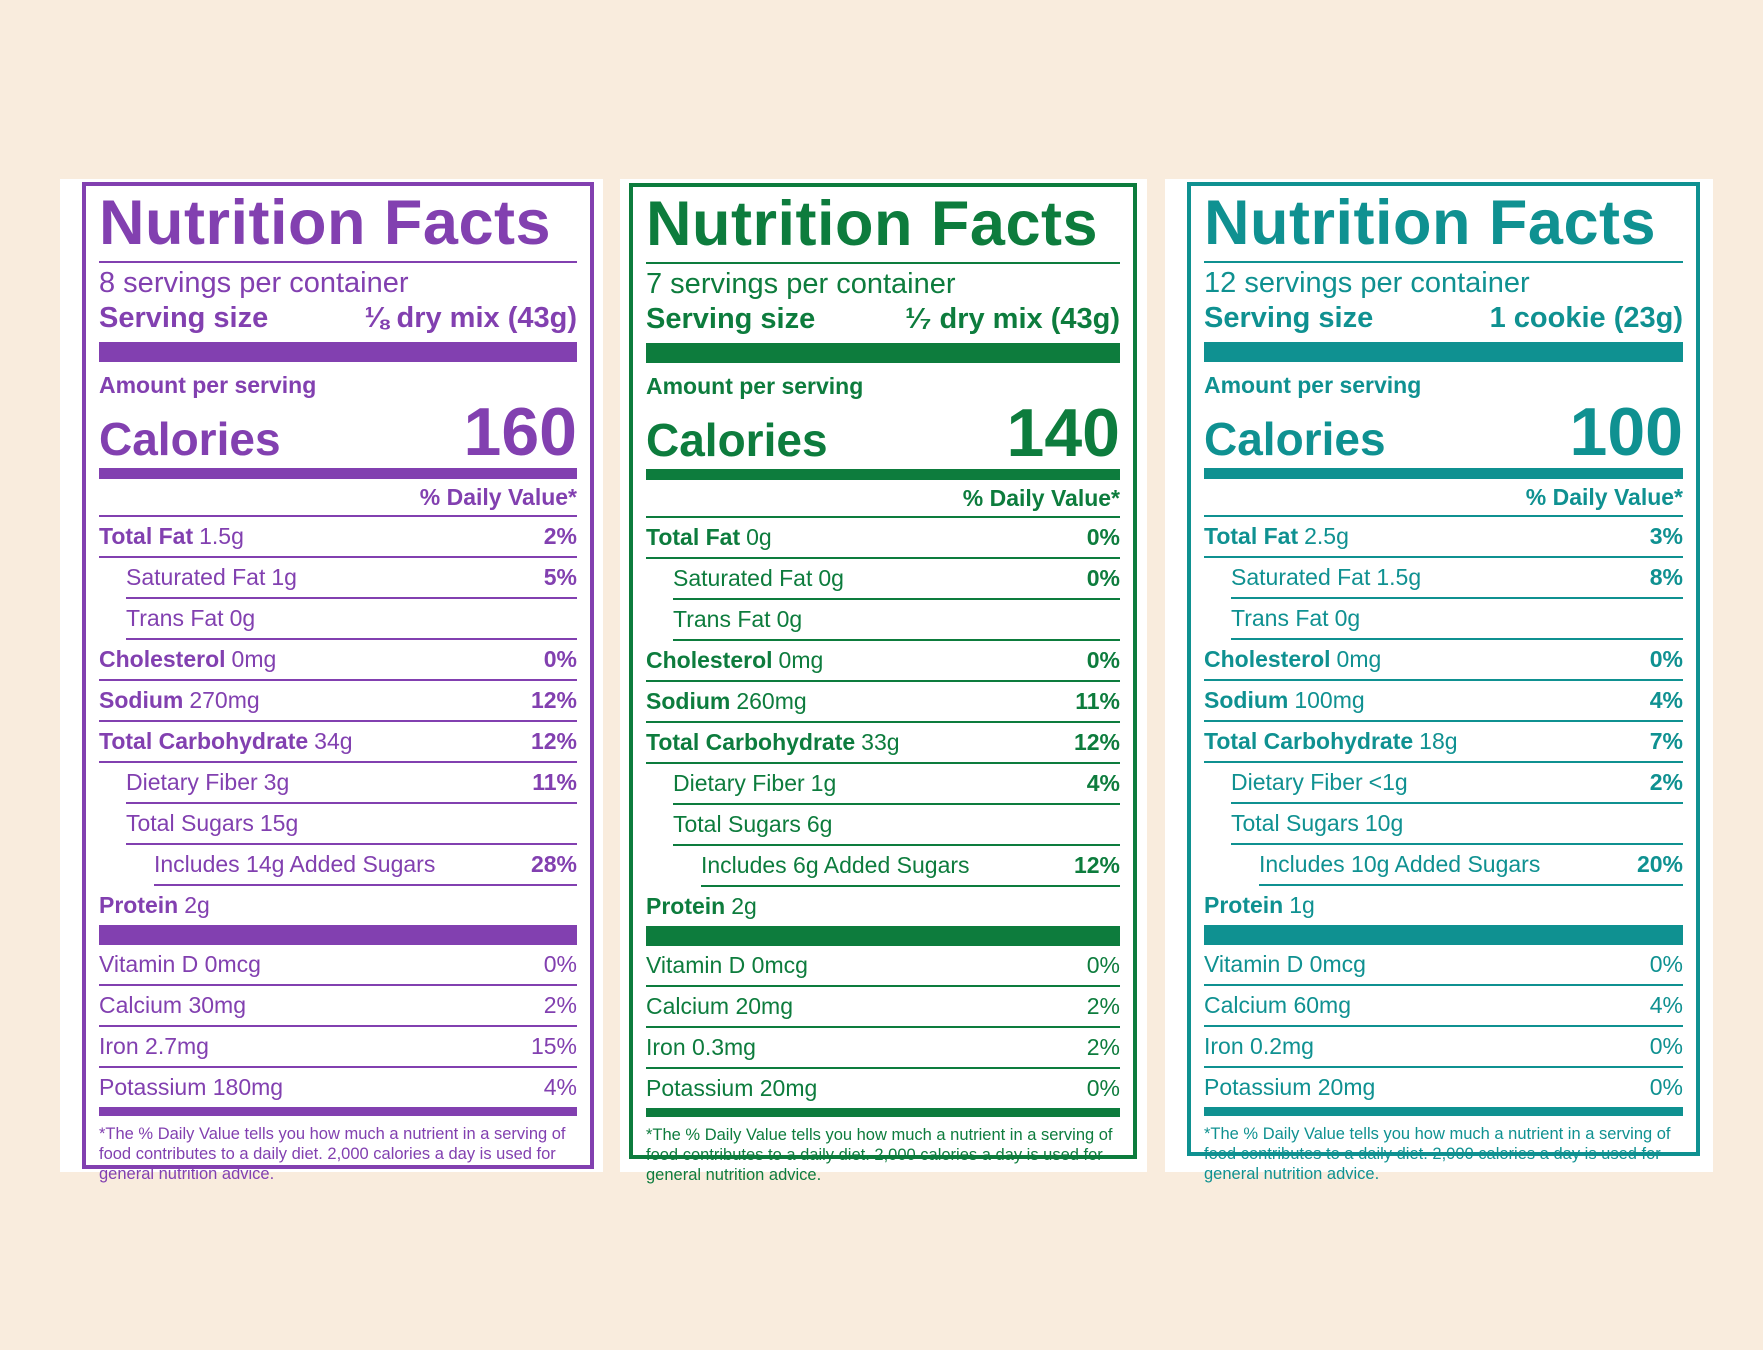 The width and height of the screenshot is (1763, 1350). What do you see at coordinates (883, 1088) in the screenshot?
I see `nutrient-row-potassium: Potassium 20mg 0%` at bounding box center [883, 1088].